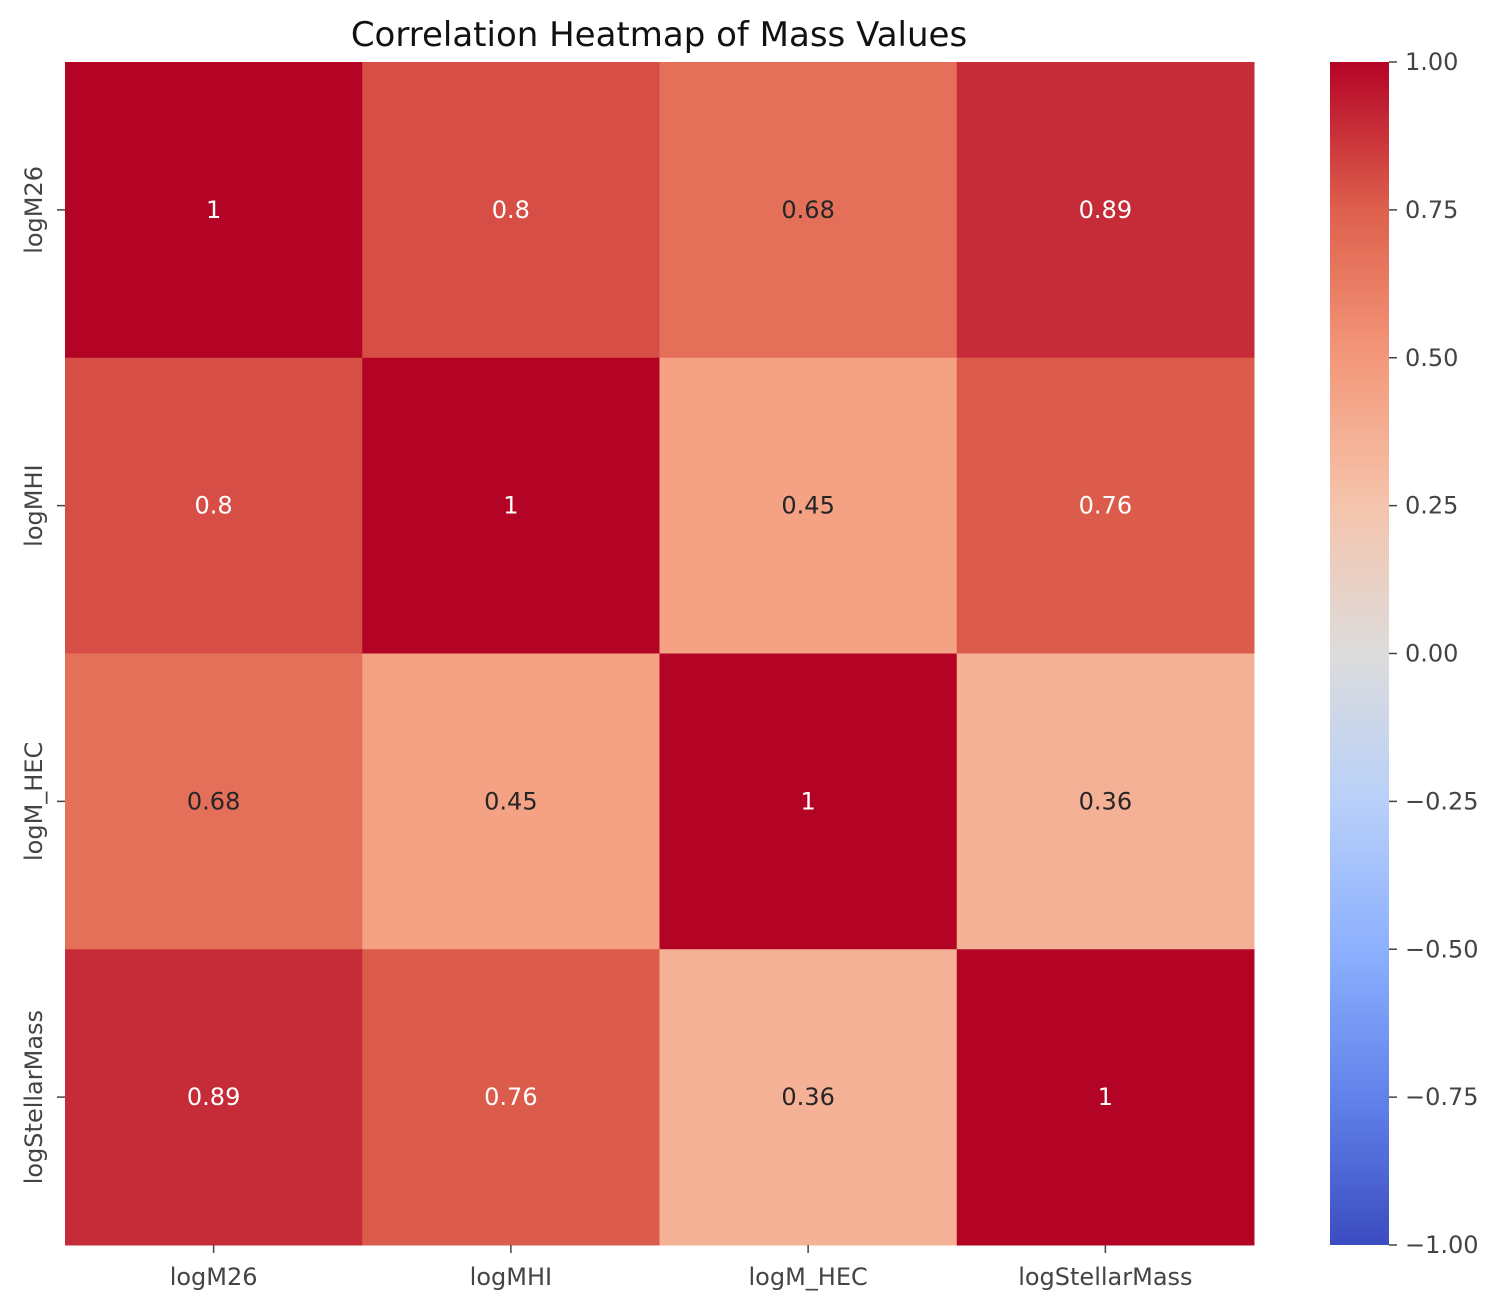 This screenshot has height=1309, width=1507. I want to click on colorbar-tick-label: −0.75, so click(1442, 1097).